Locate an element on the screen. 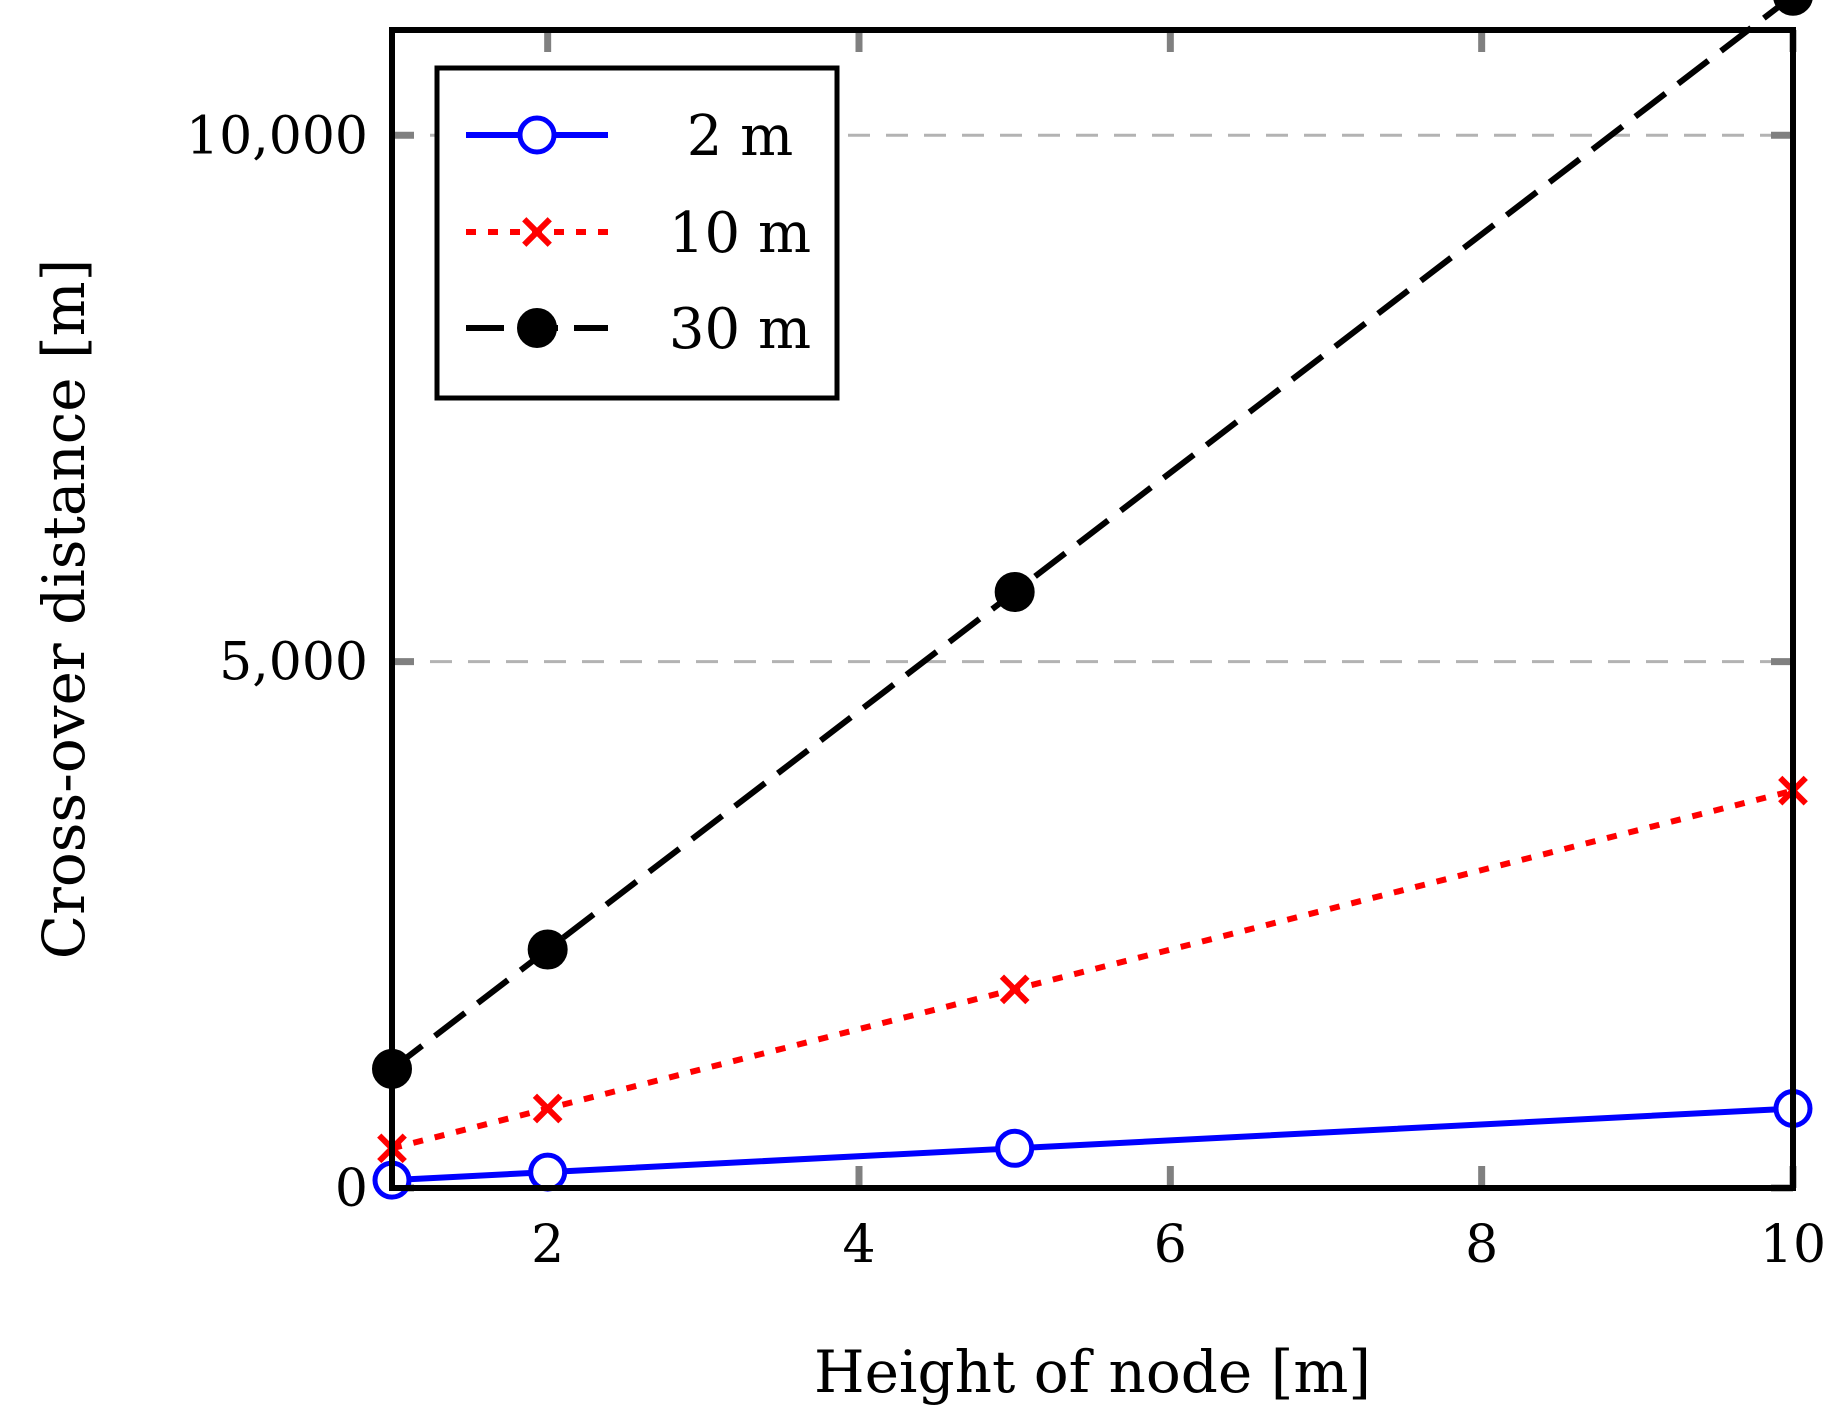 Image resolution: width=1845 pixels, height=1426 pixels. x-tick-label-10: 10 is located at coordinates (1793, 1245).